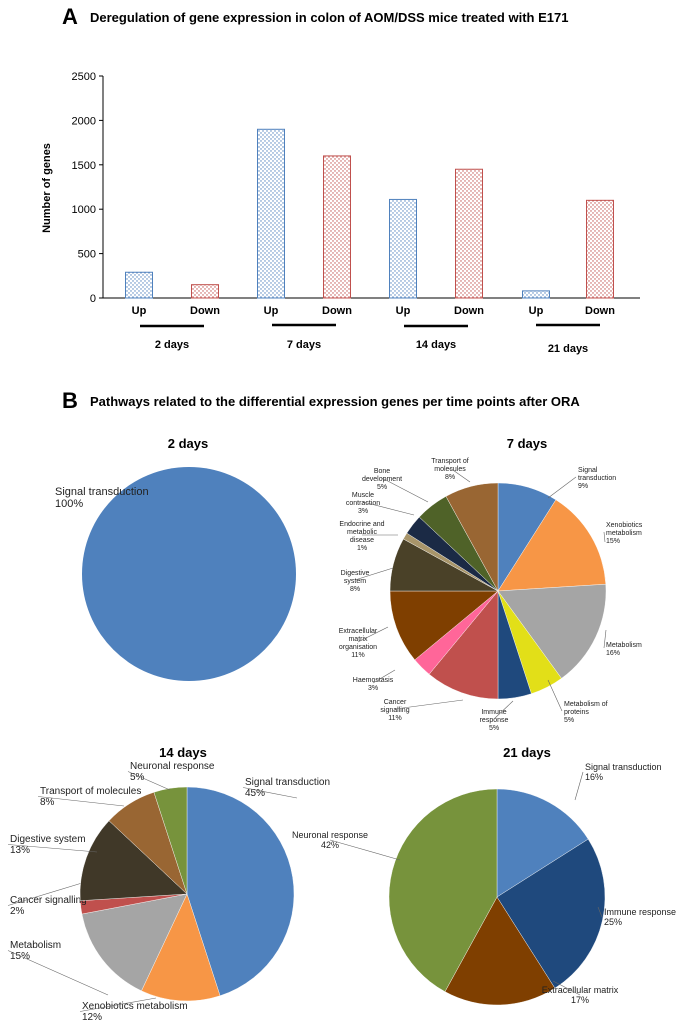 Image resolution: width=685 pixels, height=1028 pixels. What do you see at coordinates (403, 248) in the screenshot?
I see `bar-14-days-up` at bounding box center [403, 248].